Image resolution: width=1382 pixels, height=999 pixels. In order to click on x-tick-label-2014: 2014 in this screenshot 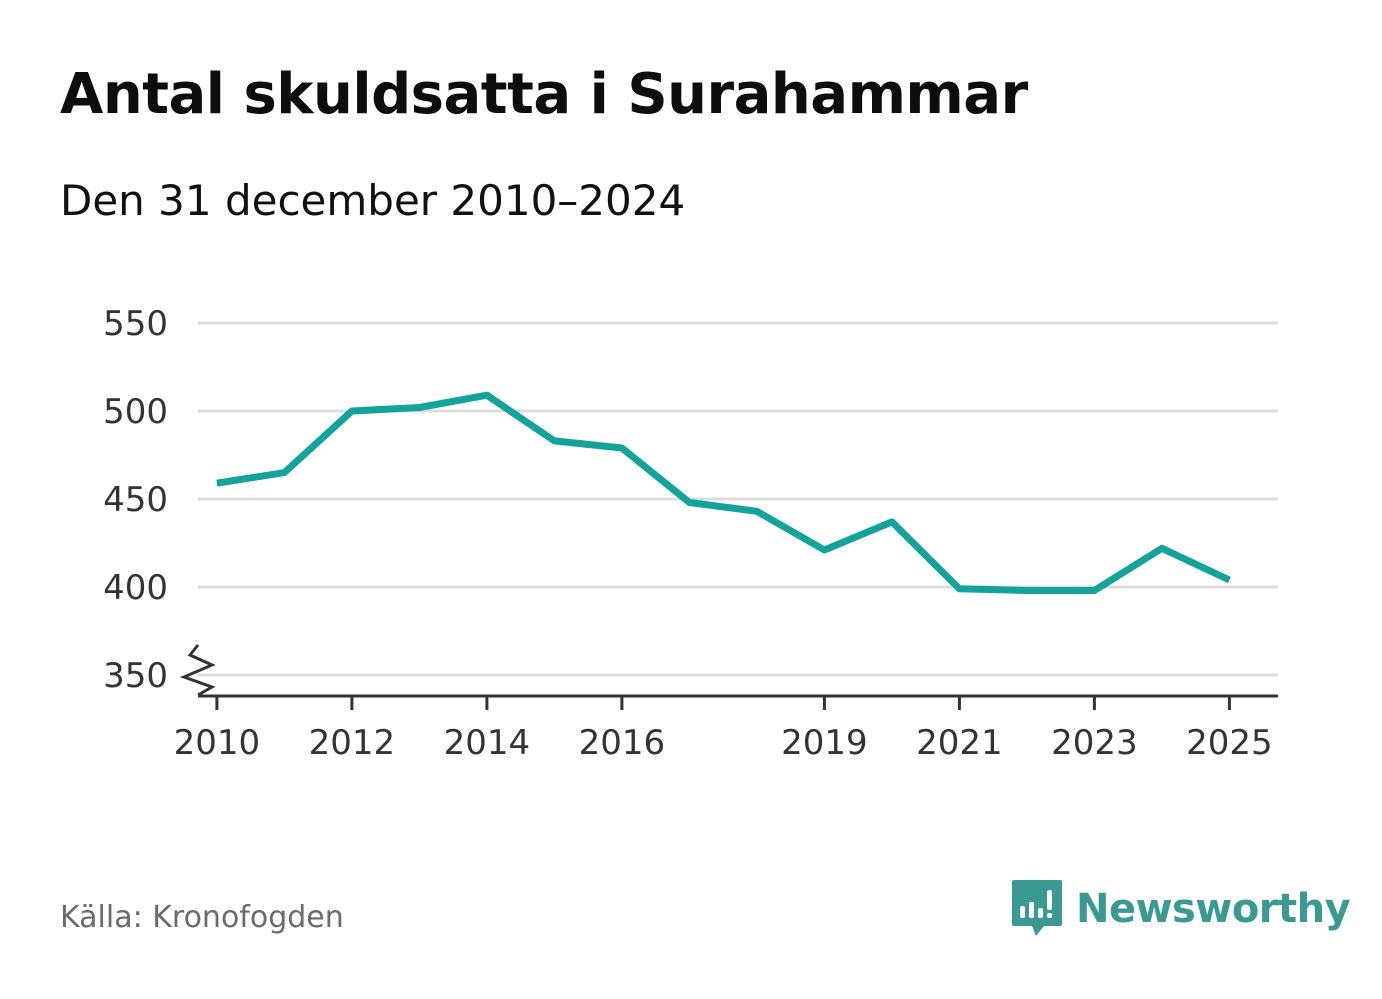, I will do `click(487, 743)`.